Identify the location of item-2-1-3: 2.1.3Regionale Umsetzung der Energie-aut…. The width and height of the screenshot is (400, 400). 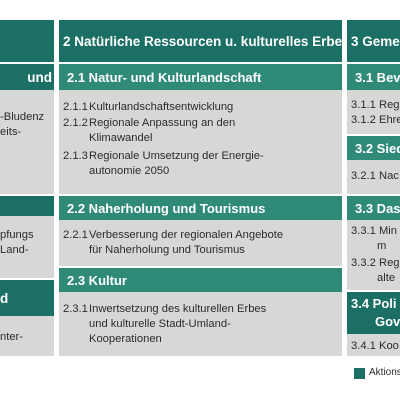
(163, 163).